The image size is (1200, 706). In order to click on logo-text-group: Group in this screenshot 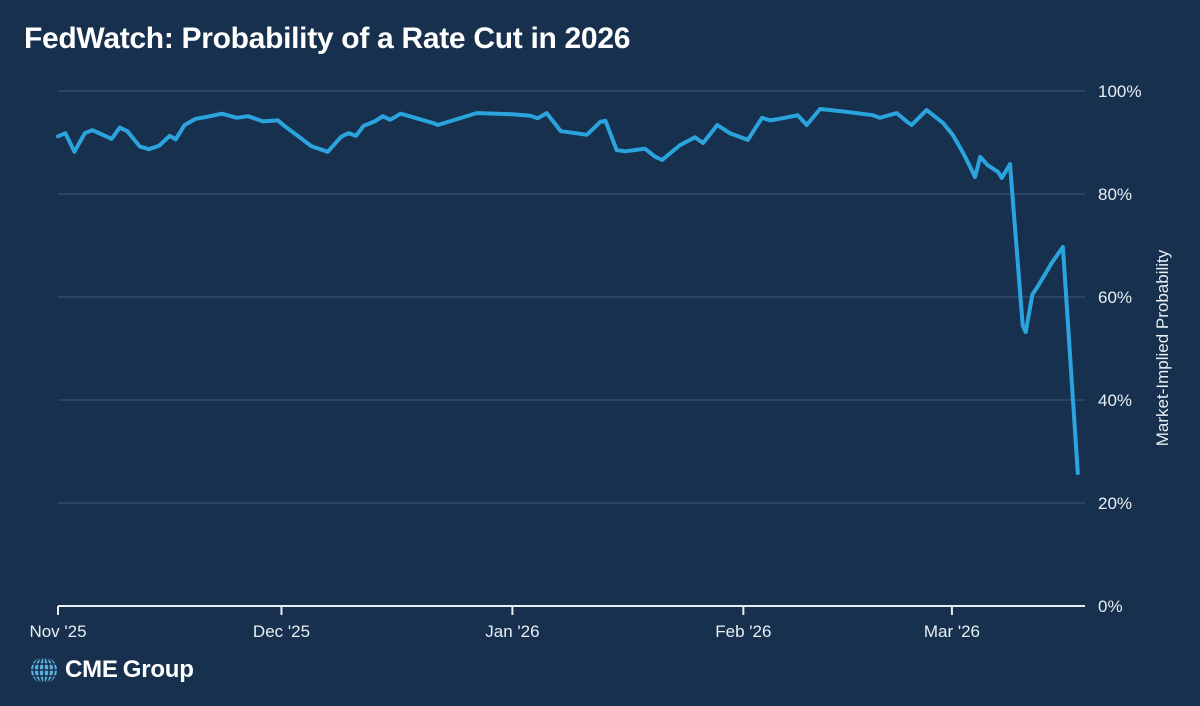, I will do `click(158, 669)`.